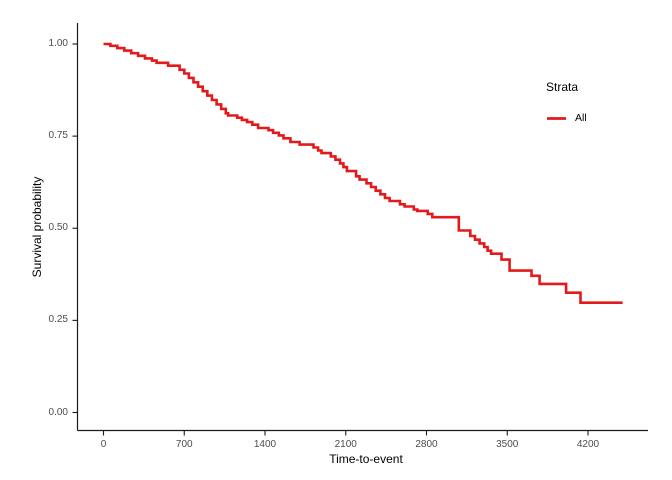 The image size is (672, 480). I want to click on legend-title: Strata, so click(562, 87).